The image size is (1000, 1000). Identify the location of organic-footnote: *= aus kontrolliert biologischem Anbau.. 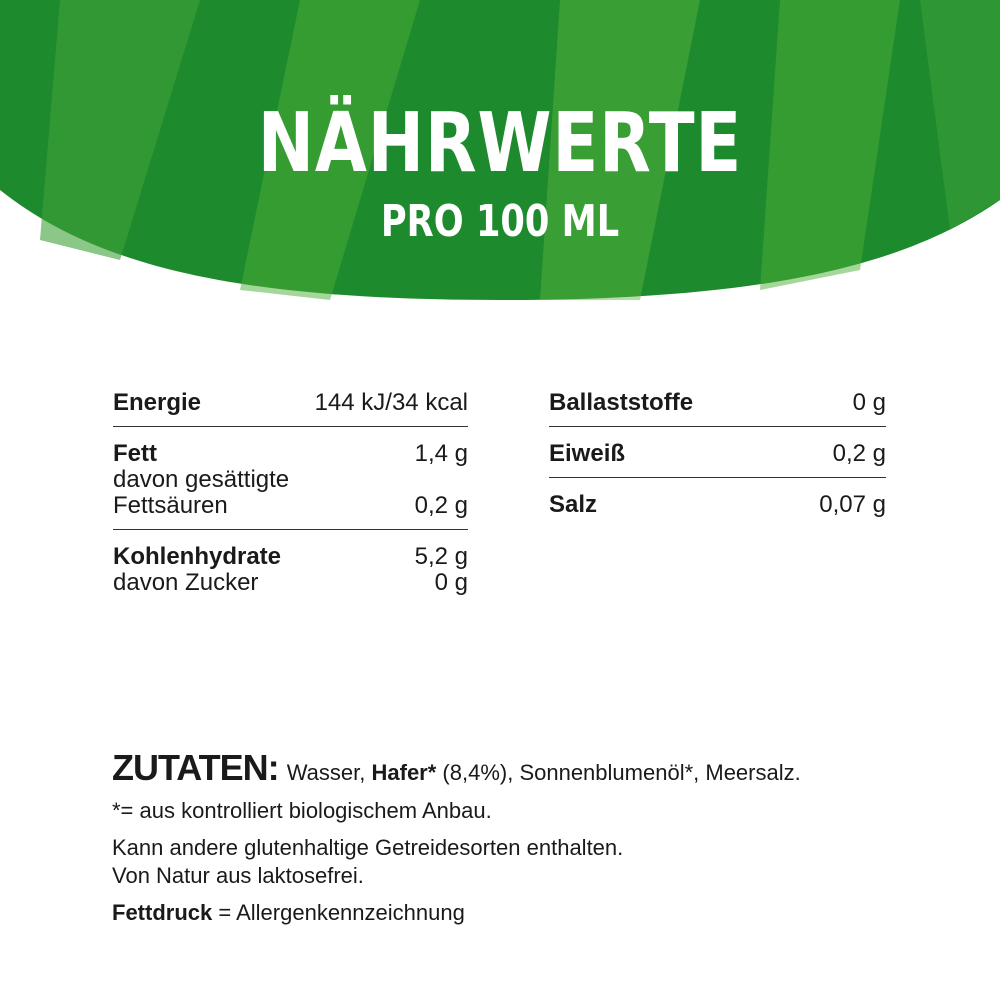
(302, 810).